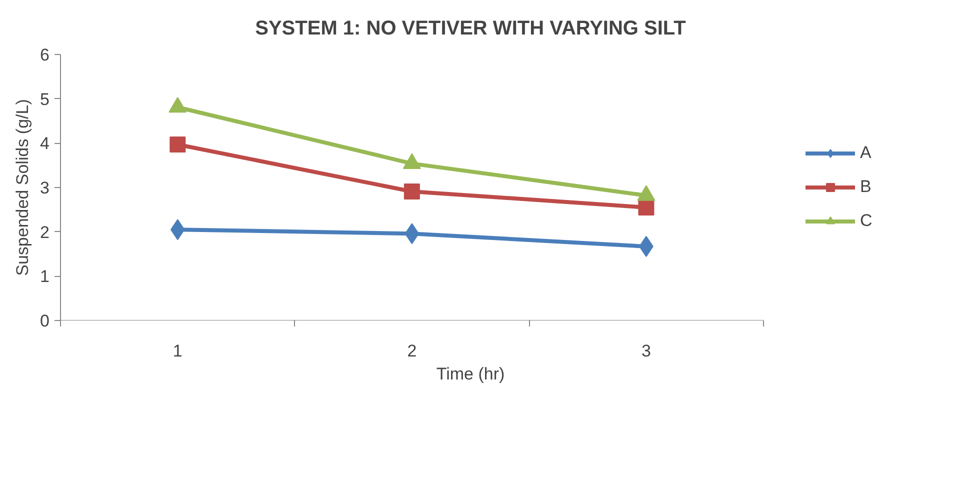 This screenshot has width=955, height=486. What do you see at coordinates (866, 187) in the screenshot?
I see `legend-label: B` at bounding box center [866, 187].